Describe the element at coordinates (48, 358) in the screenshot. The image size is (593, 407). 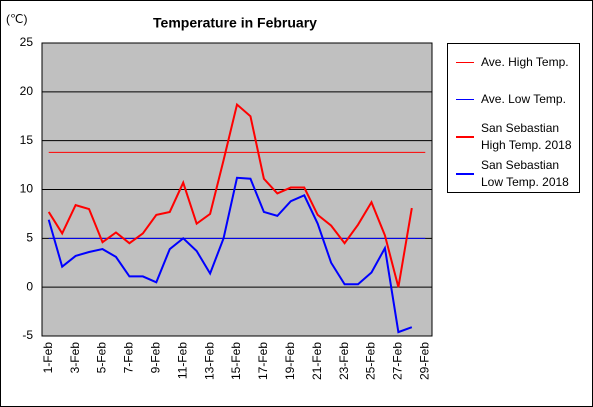
I see `x-tick-label: 1-Feb` at that location.